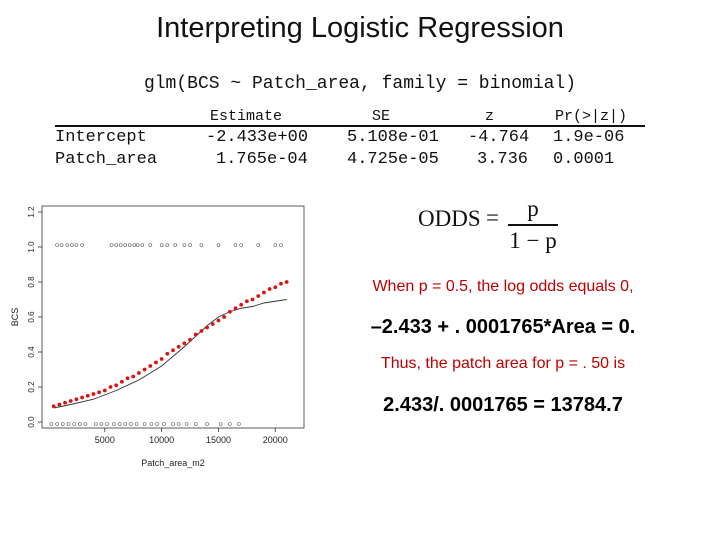 The height and width of the screenshot is (540, 720). What do you see at coordinates (503, 286) in the screenshot?
I see `note-line-1: When p = 0.5, the log odds equals 0,` at bounding box center [503, 286].